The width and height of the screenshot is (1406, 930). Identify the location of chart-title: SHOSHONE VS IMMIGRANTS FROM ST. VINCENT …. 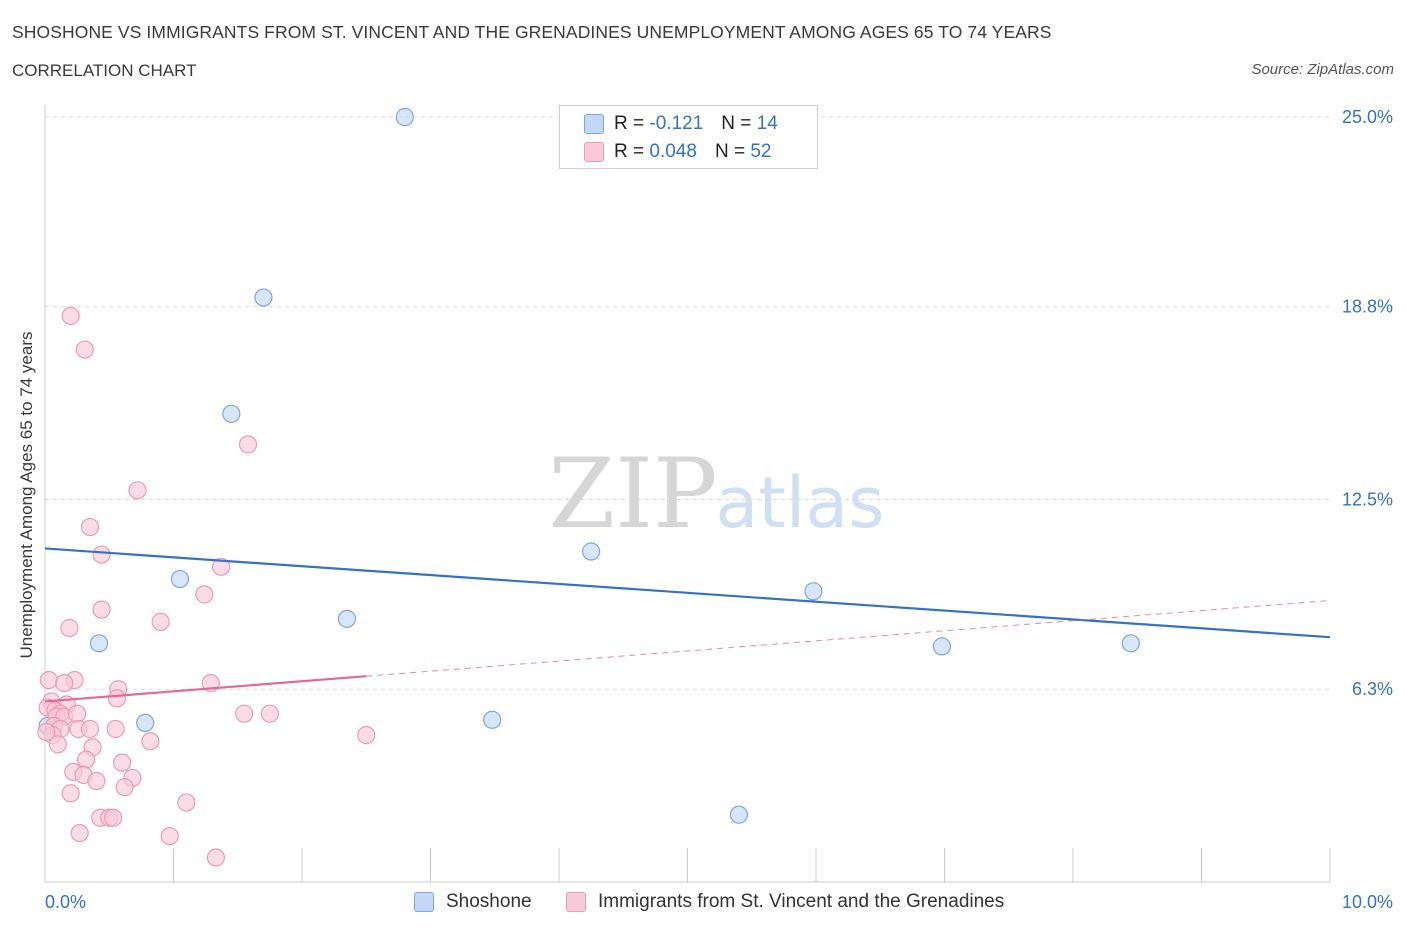
(532, 32).